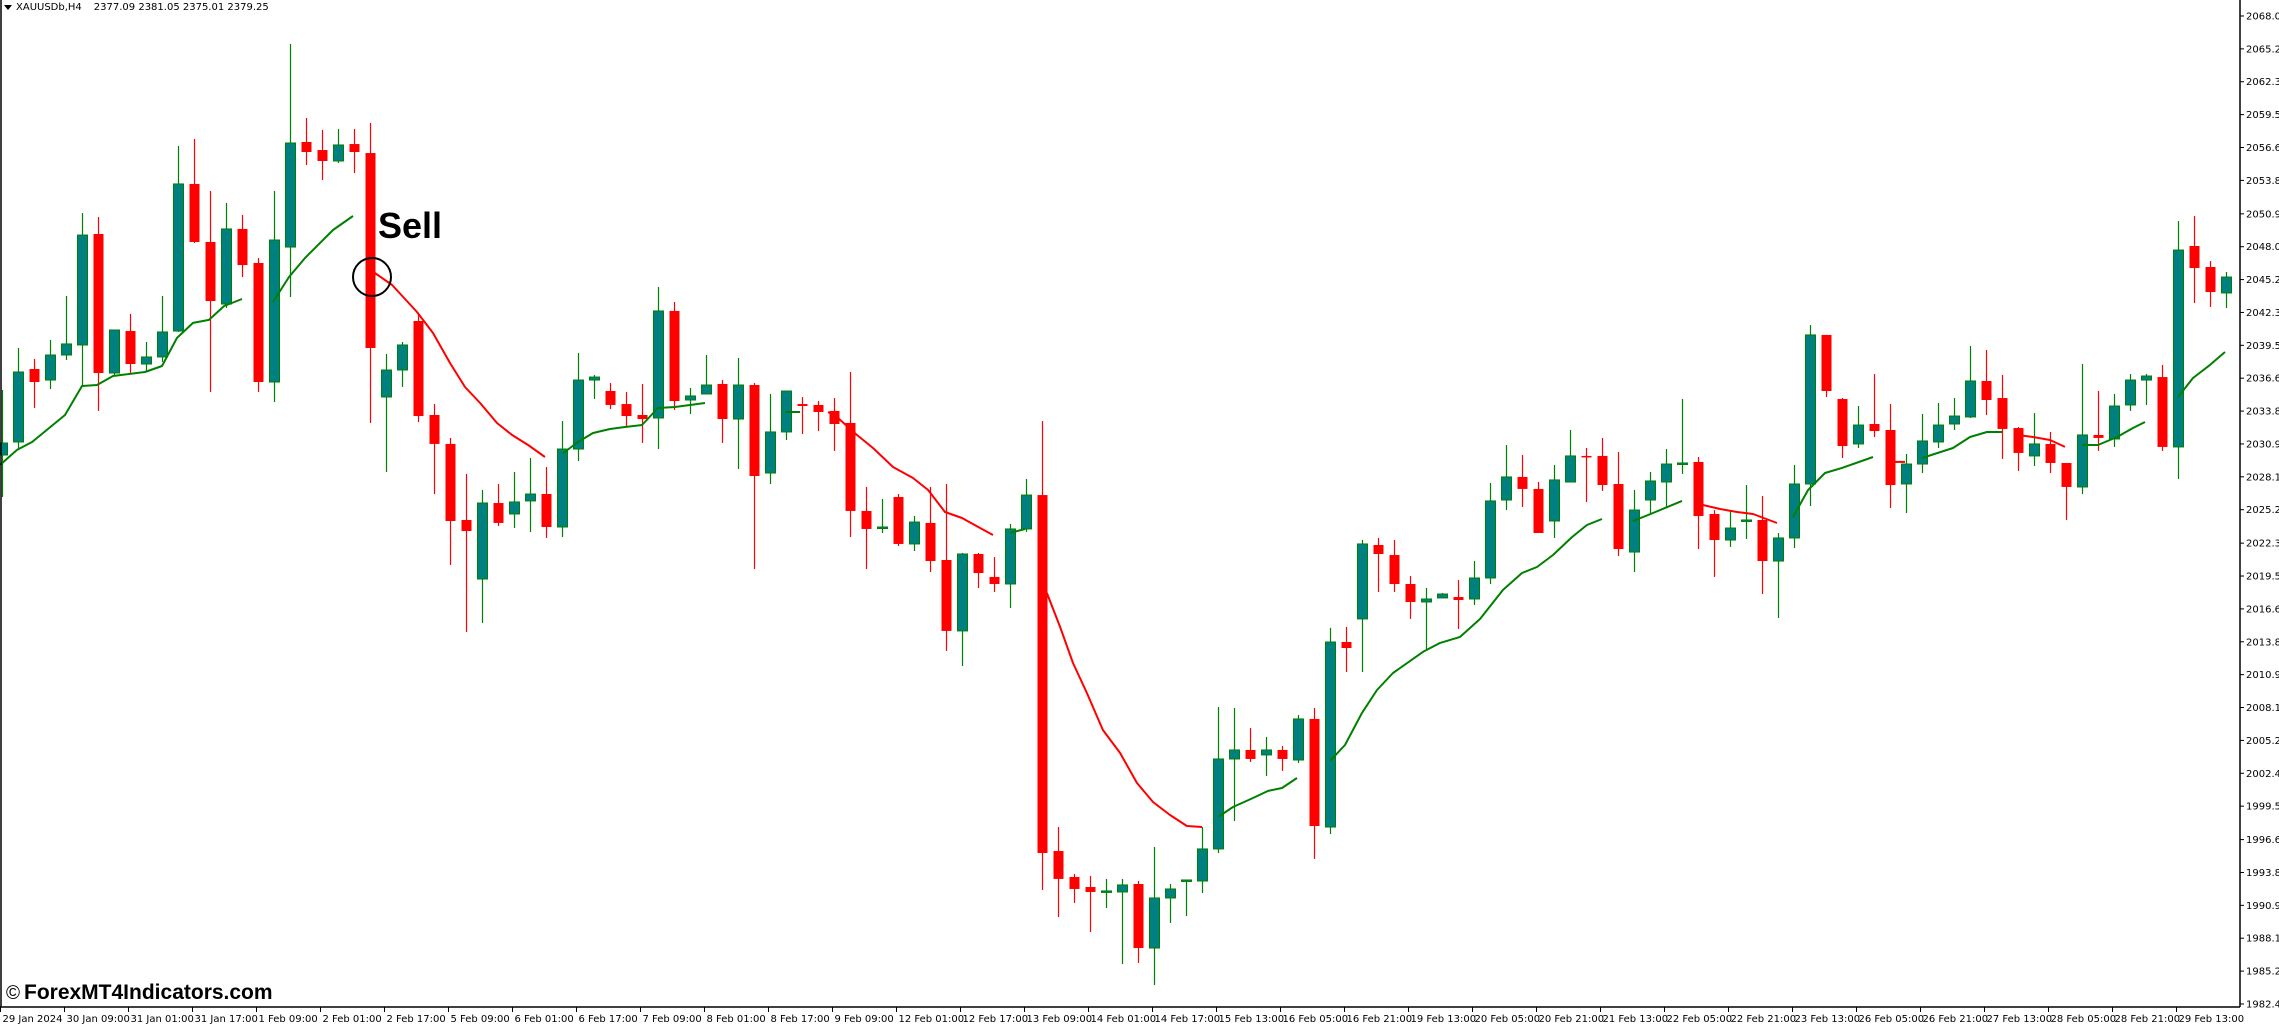 This screenshot has width=2279, height=1029. I want to click on time-label: 9 Feb 09:00, so click(864, 1019).